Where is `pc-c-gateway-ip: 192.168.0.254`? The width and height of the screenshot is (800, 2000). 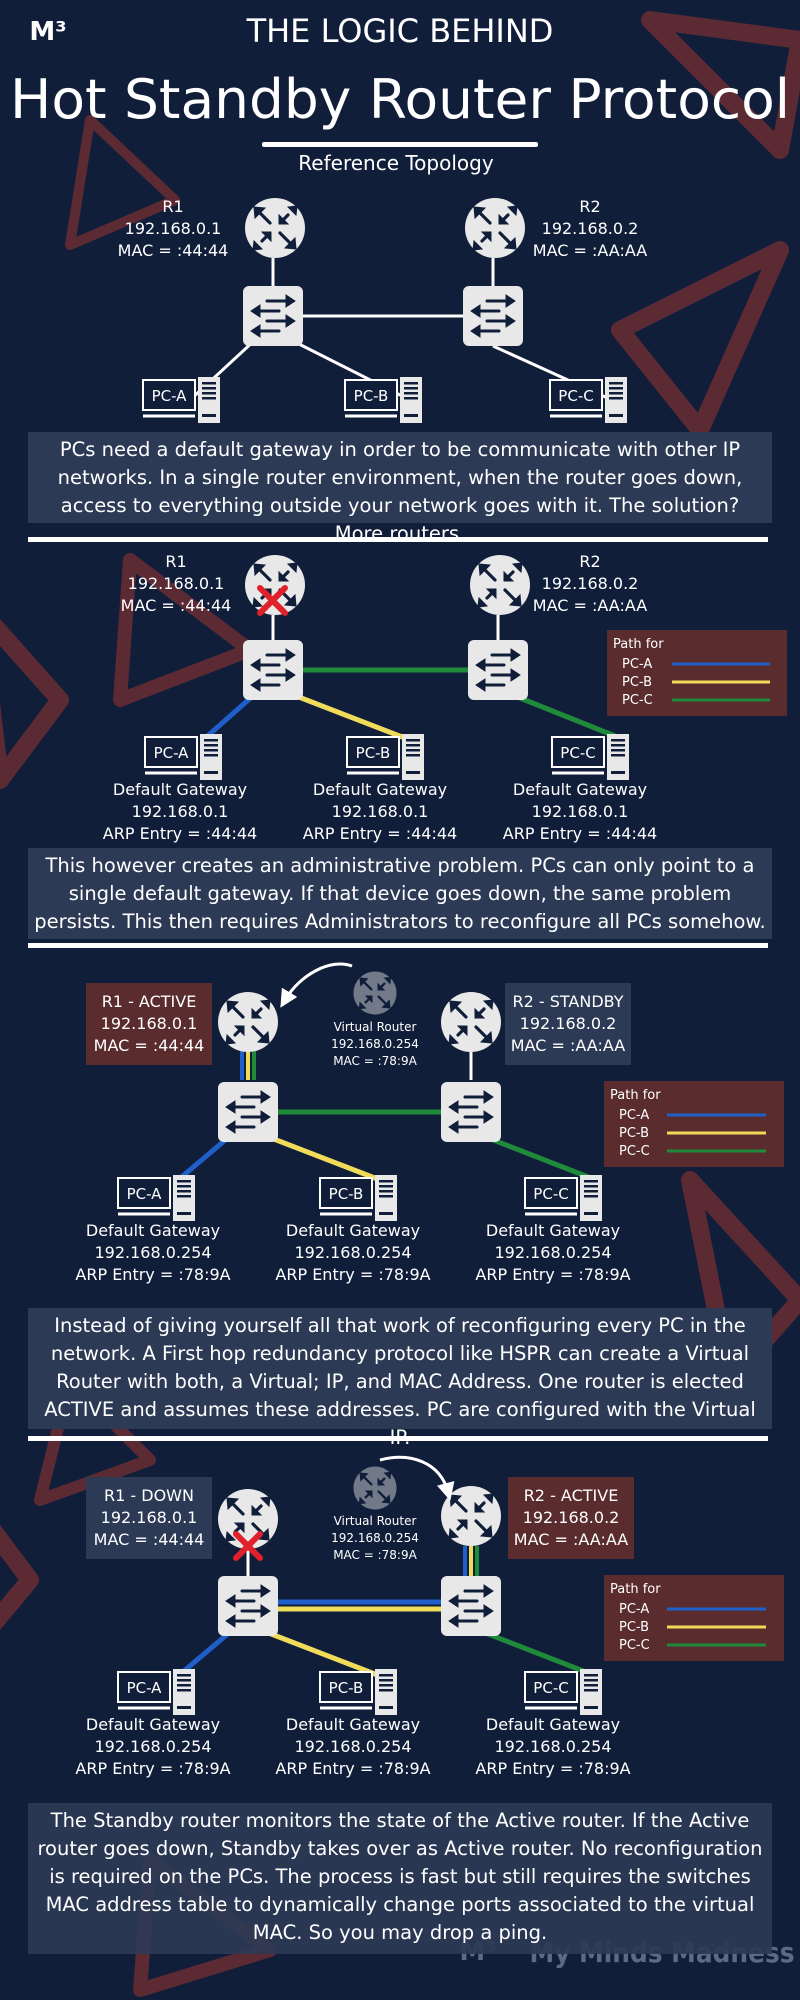 pc-c-gateway-ip: 192.168.0.254 is located at coordinates (552, 1746).